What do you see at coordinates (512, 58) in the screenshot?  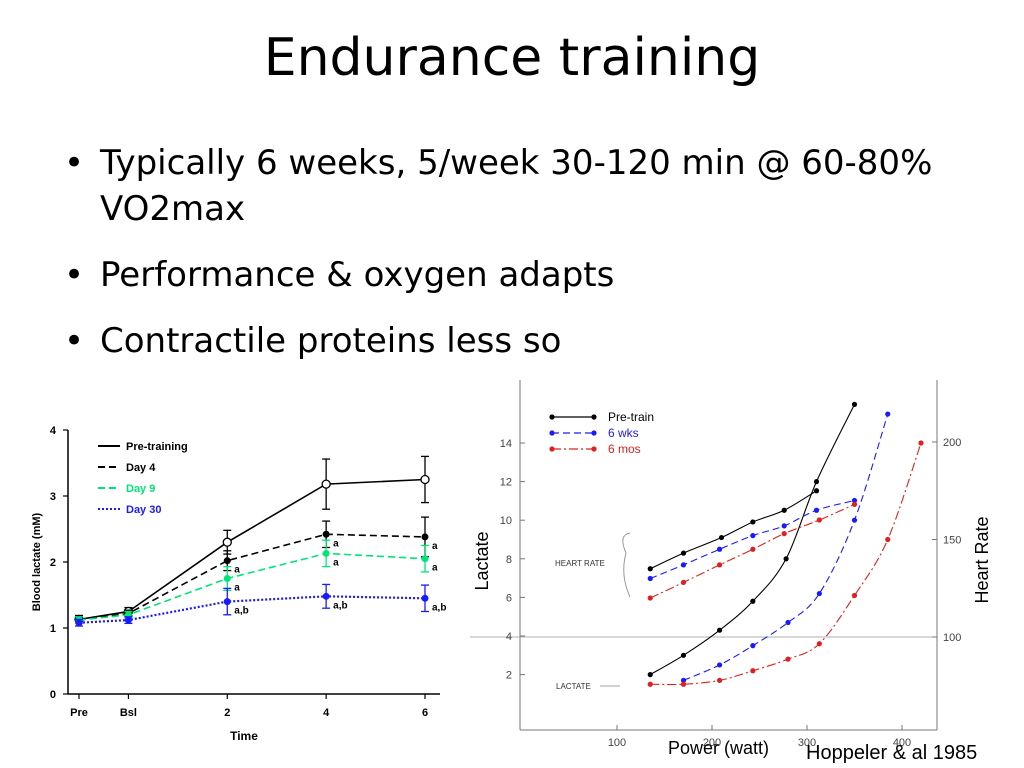 I see `slide-title: Endurance training` at bounding box center [512, 58].